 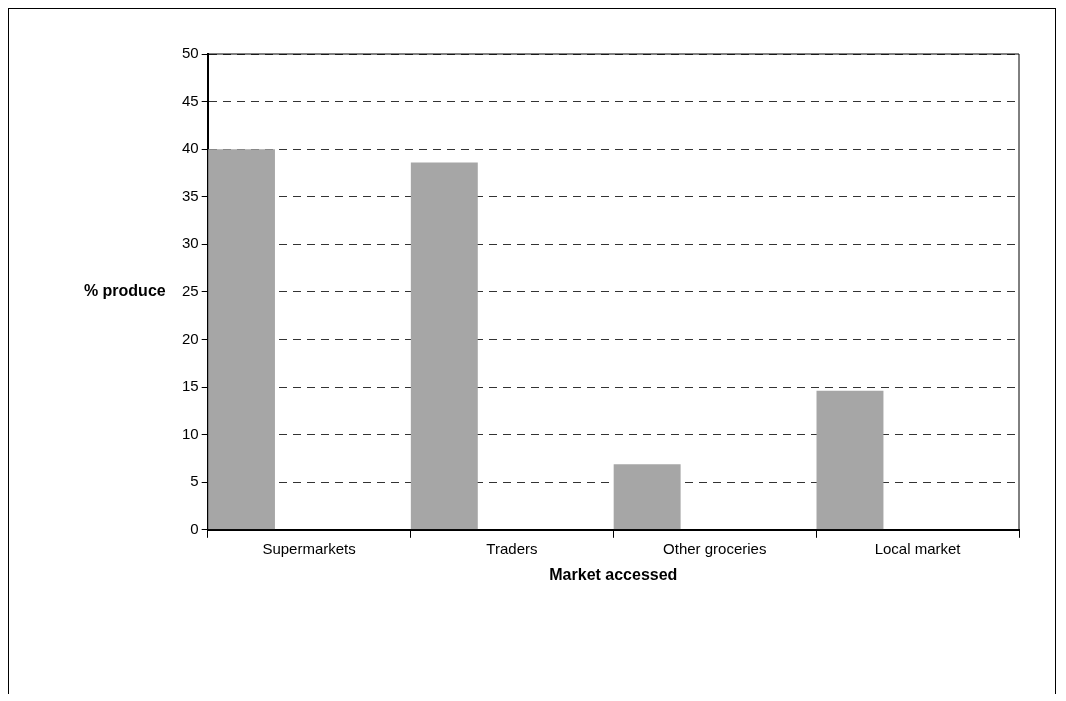 What do you see at coordinates (190, 53) in the screenshot?
I see `y-tick-label: 50` at bounding box center [190, 53].